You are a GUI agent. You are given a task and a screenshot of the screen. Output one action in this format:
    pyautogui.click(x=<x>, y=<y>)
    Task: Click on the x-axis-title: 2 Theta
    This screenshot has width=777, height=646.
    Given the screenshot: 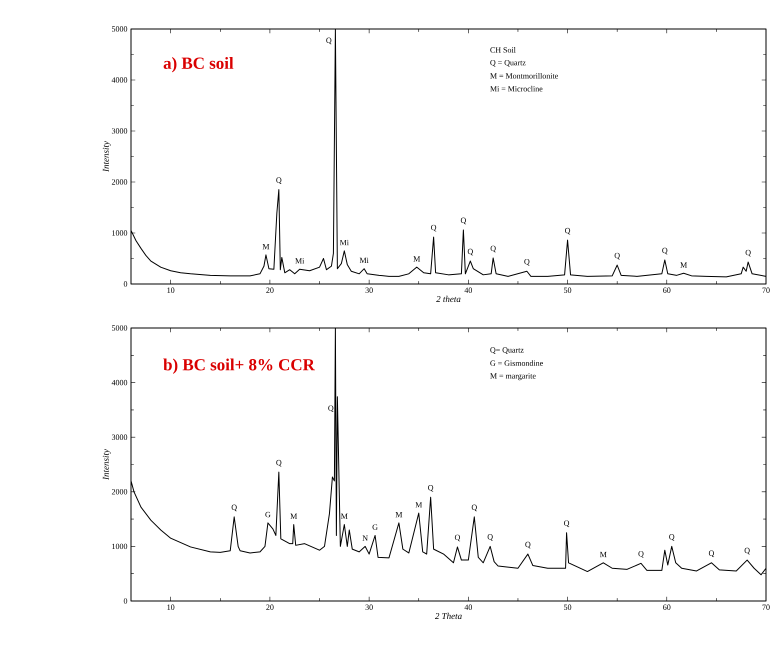 What is the action you would take?
    pyautogui.click(x=448, y=616)
    